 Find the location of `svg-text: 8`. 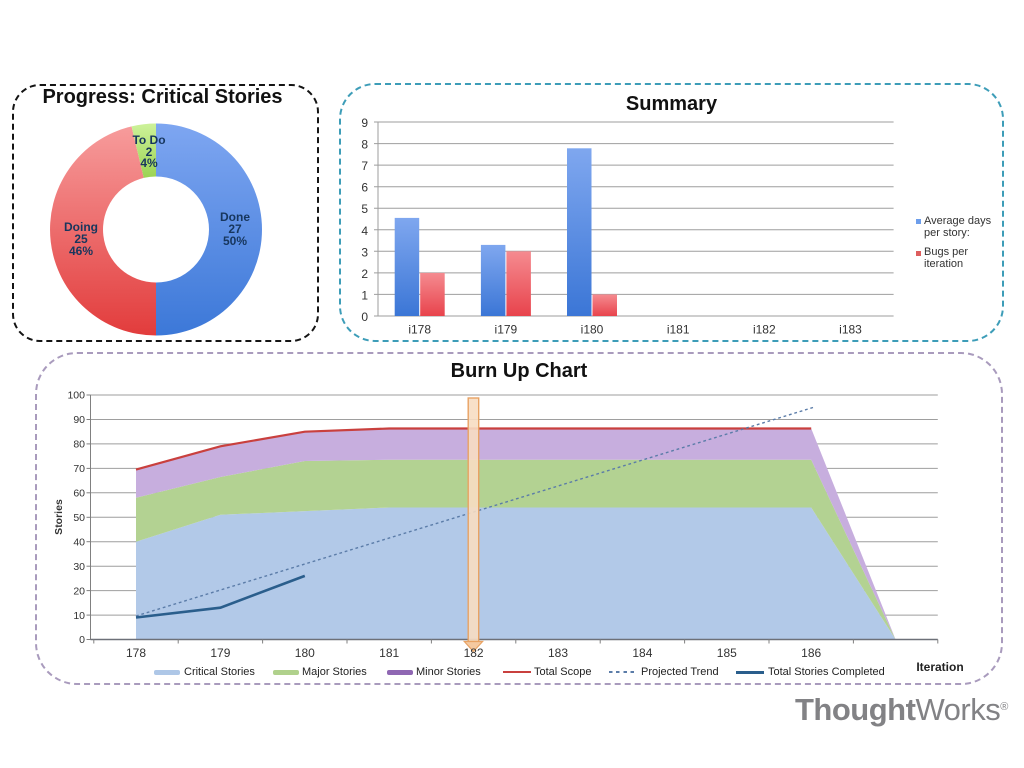

svg-text: 8 is located at coordinates (364, 145).